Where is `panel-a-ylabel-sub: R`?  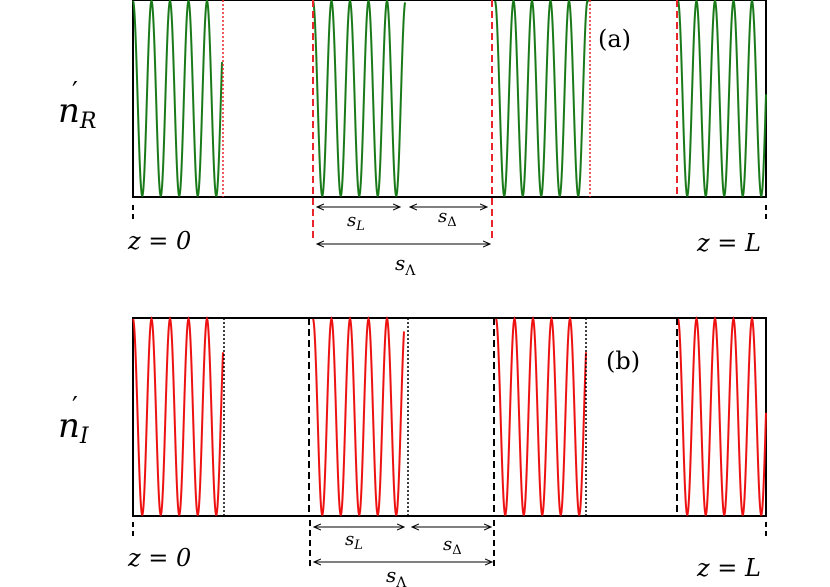
panel-a-ylabel-sub: R is located at coordinates (88, 121).